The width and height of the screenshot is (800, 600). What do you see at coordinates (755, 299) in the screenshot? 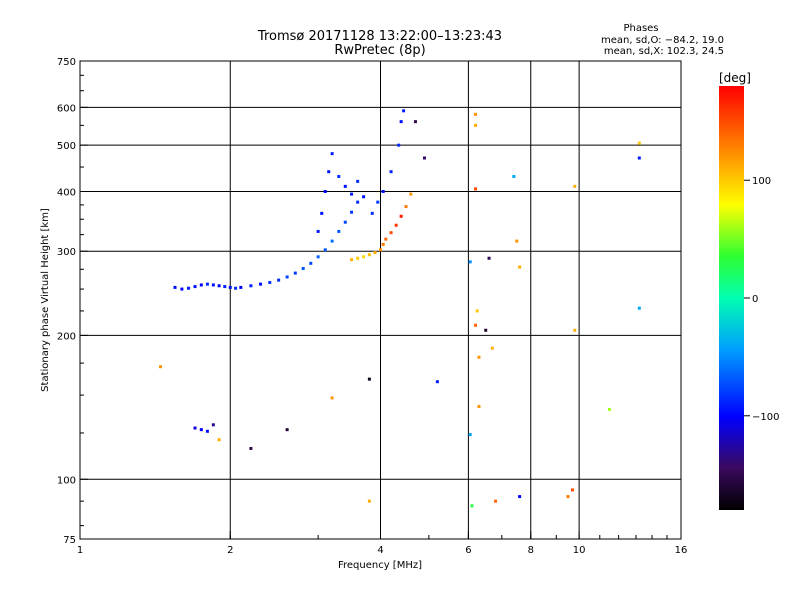
I see `colorbar-tick-label: 0` at bounding box center [755, 299].